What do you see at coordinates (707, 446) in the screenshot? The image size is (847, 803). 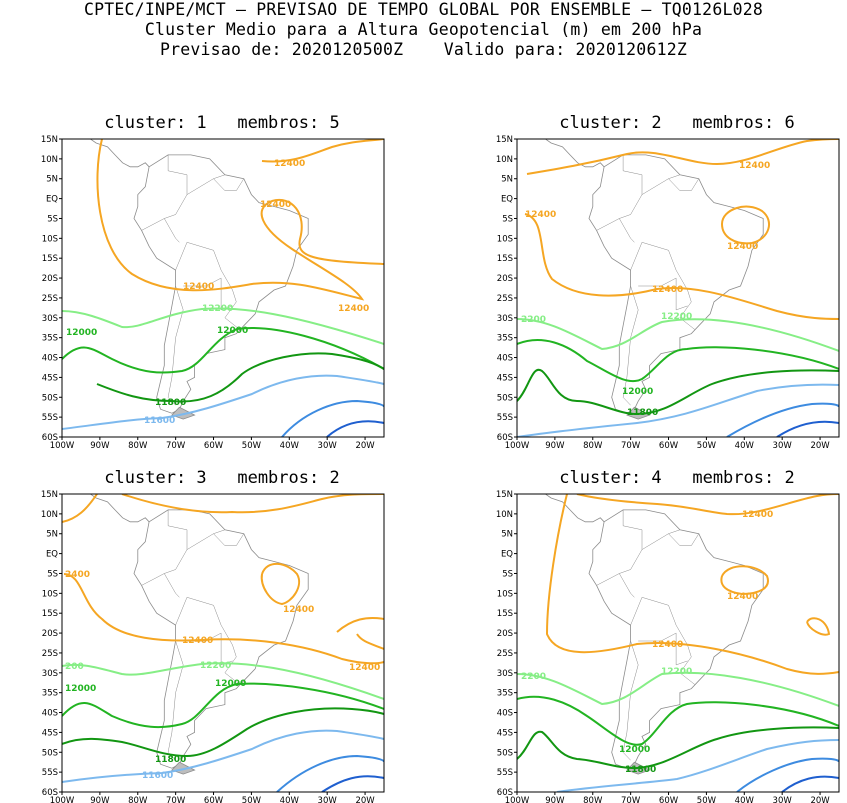 I see `lon-tick-label: 50W` at bounding box center [707, 446].